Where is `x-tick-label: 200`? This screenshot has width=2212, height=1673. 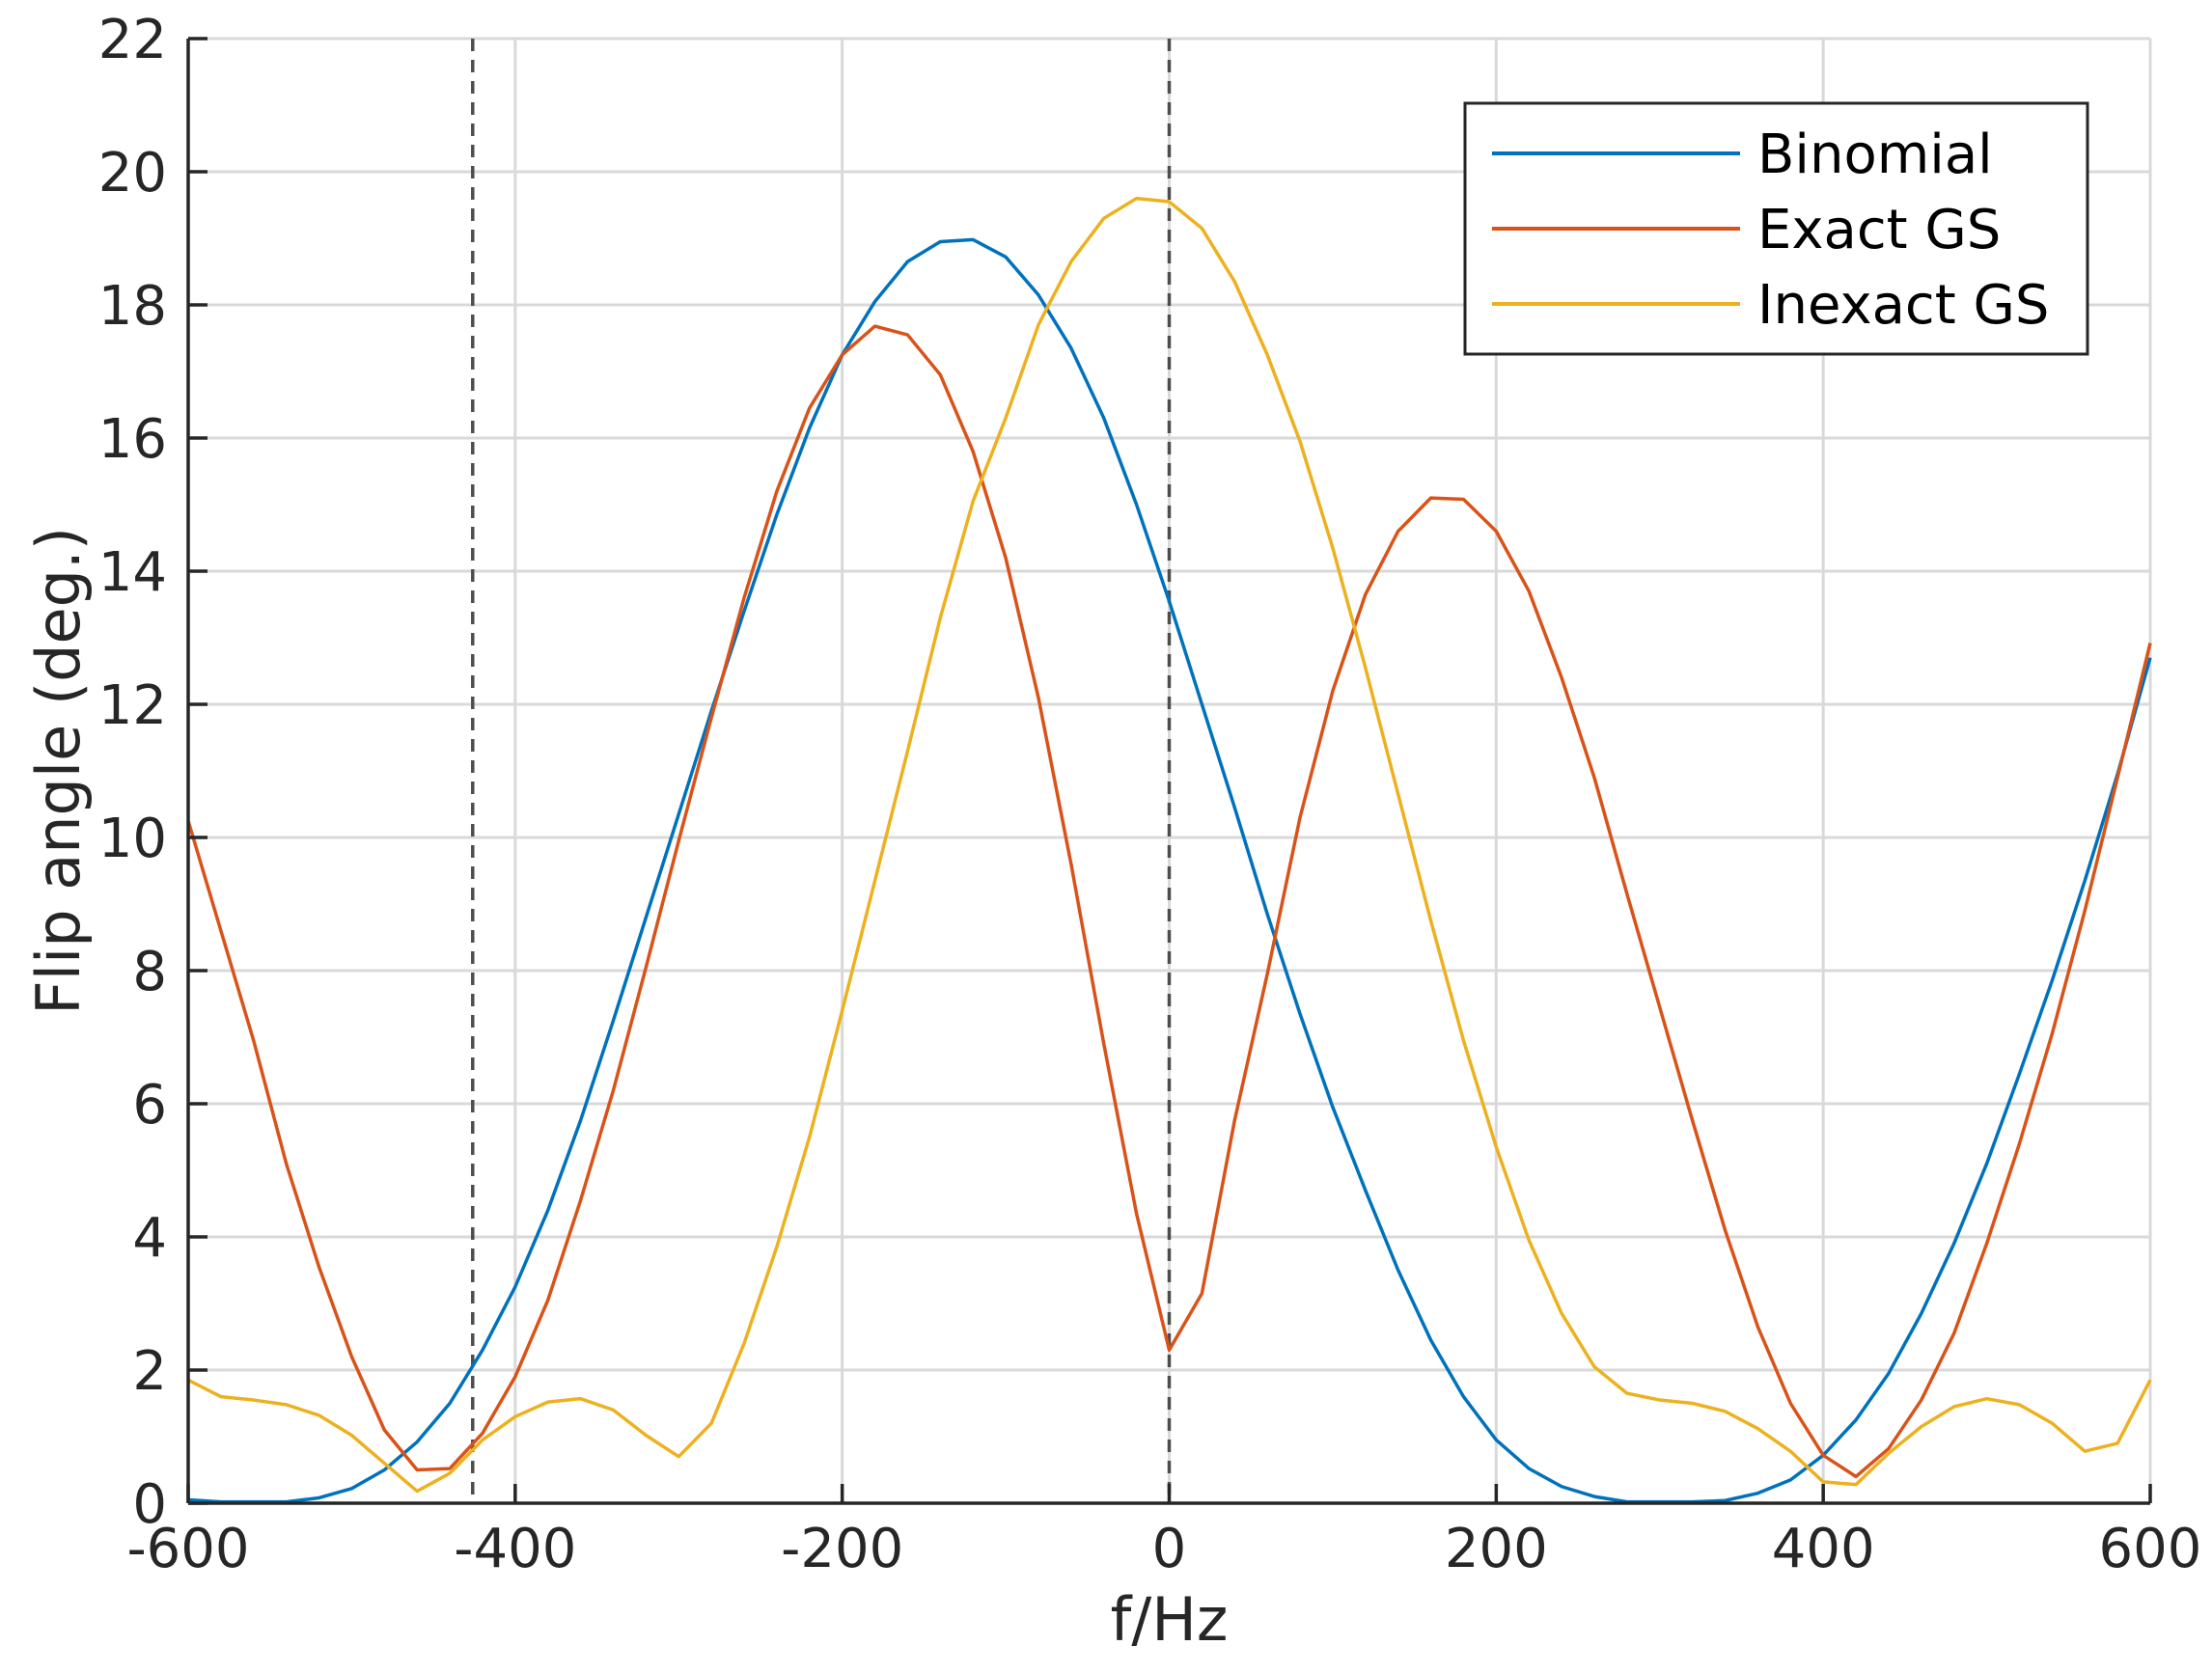 x-tick-label: 200 is located at coordinates (1496, 1549).